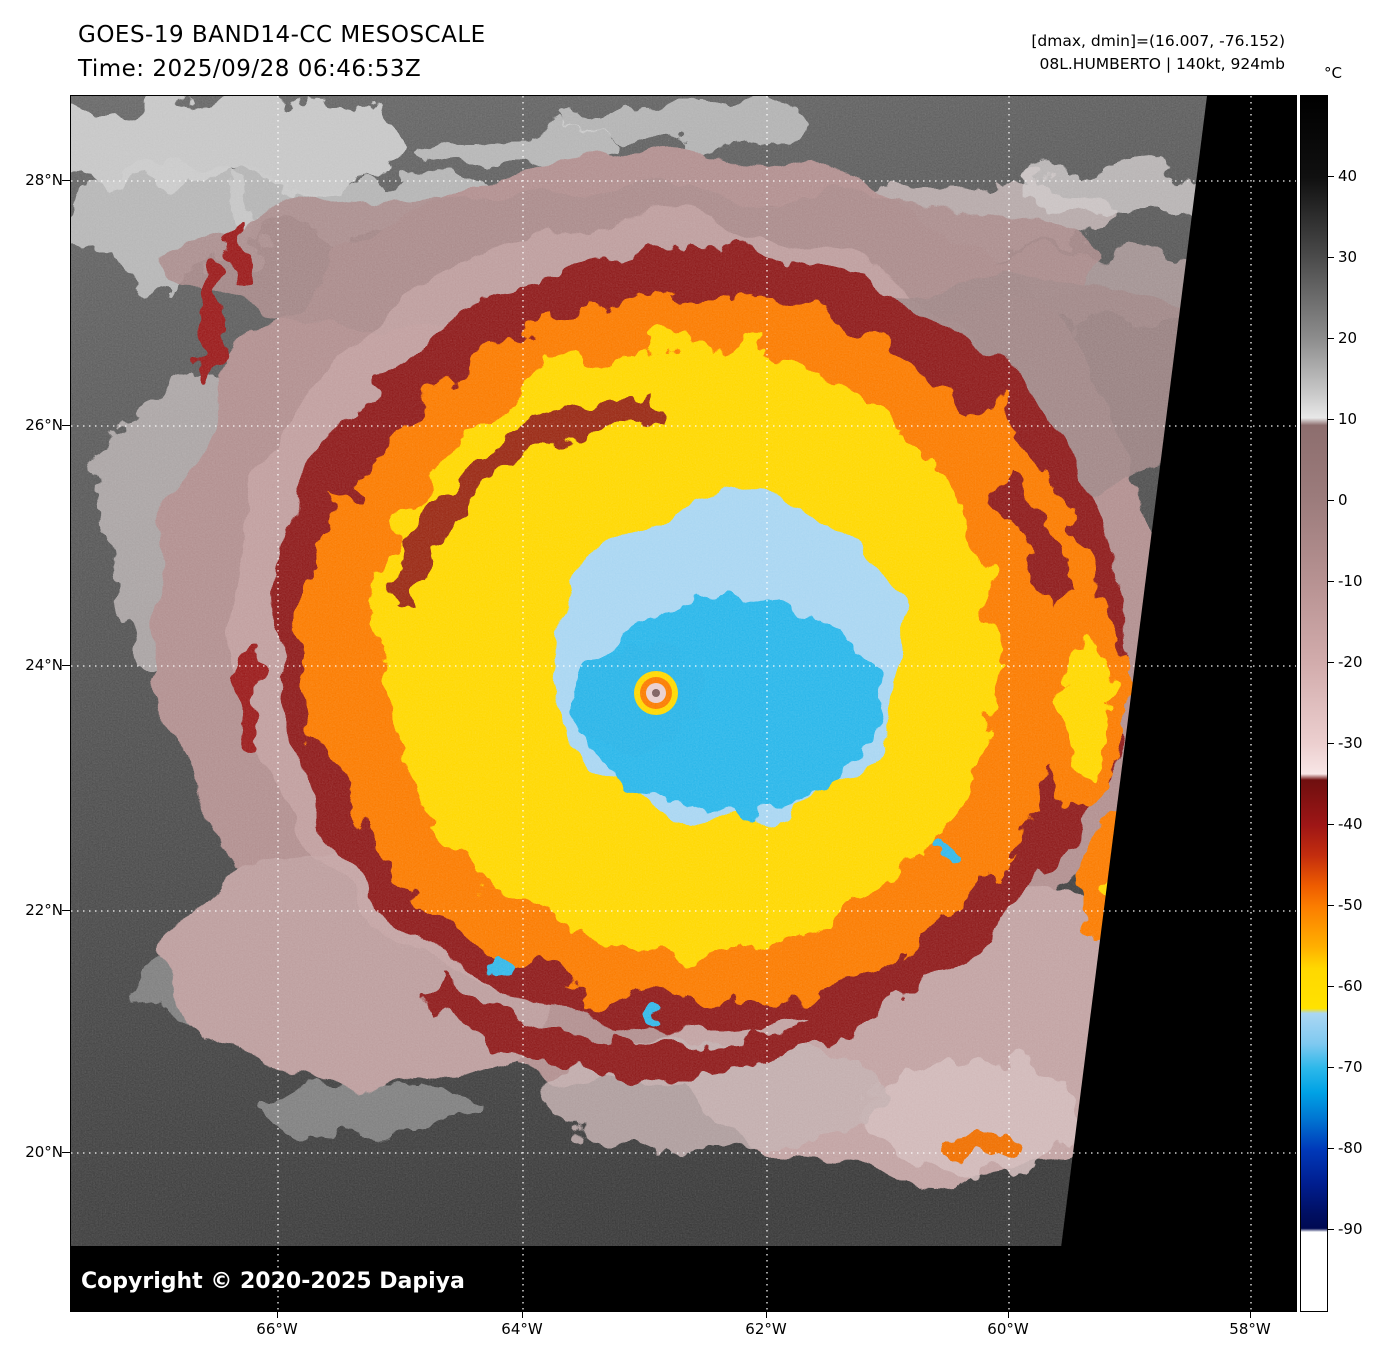 Image resolution: width=1390 pixels, height=1359 pixels. What do you see at coordinates (1162, 64) in the screenshot?
I see `storm-info-label: 08L.HUMBERTO | 140kt, 924mb` at bounding box center [1162, 64].